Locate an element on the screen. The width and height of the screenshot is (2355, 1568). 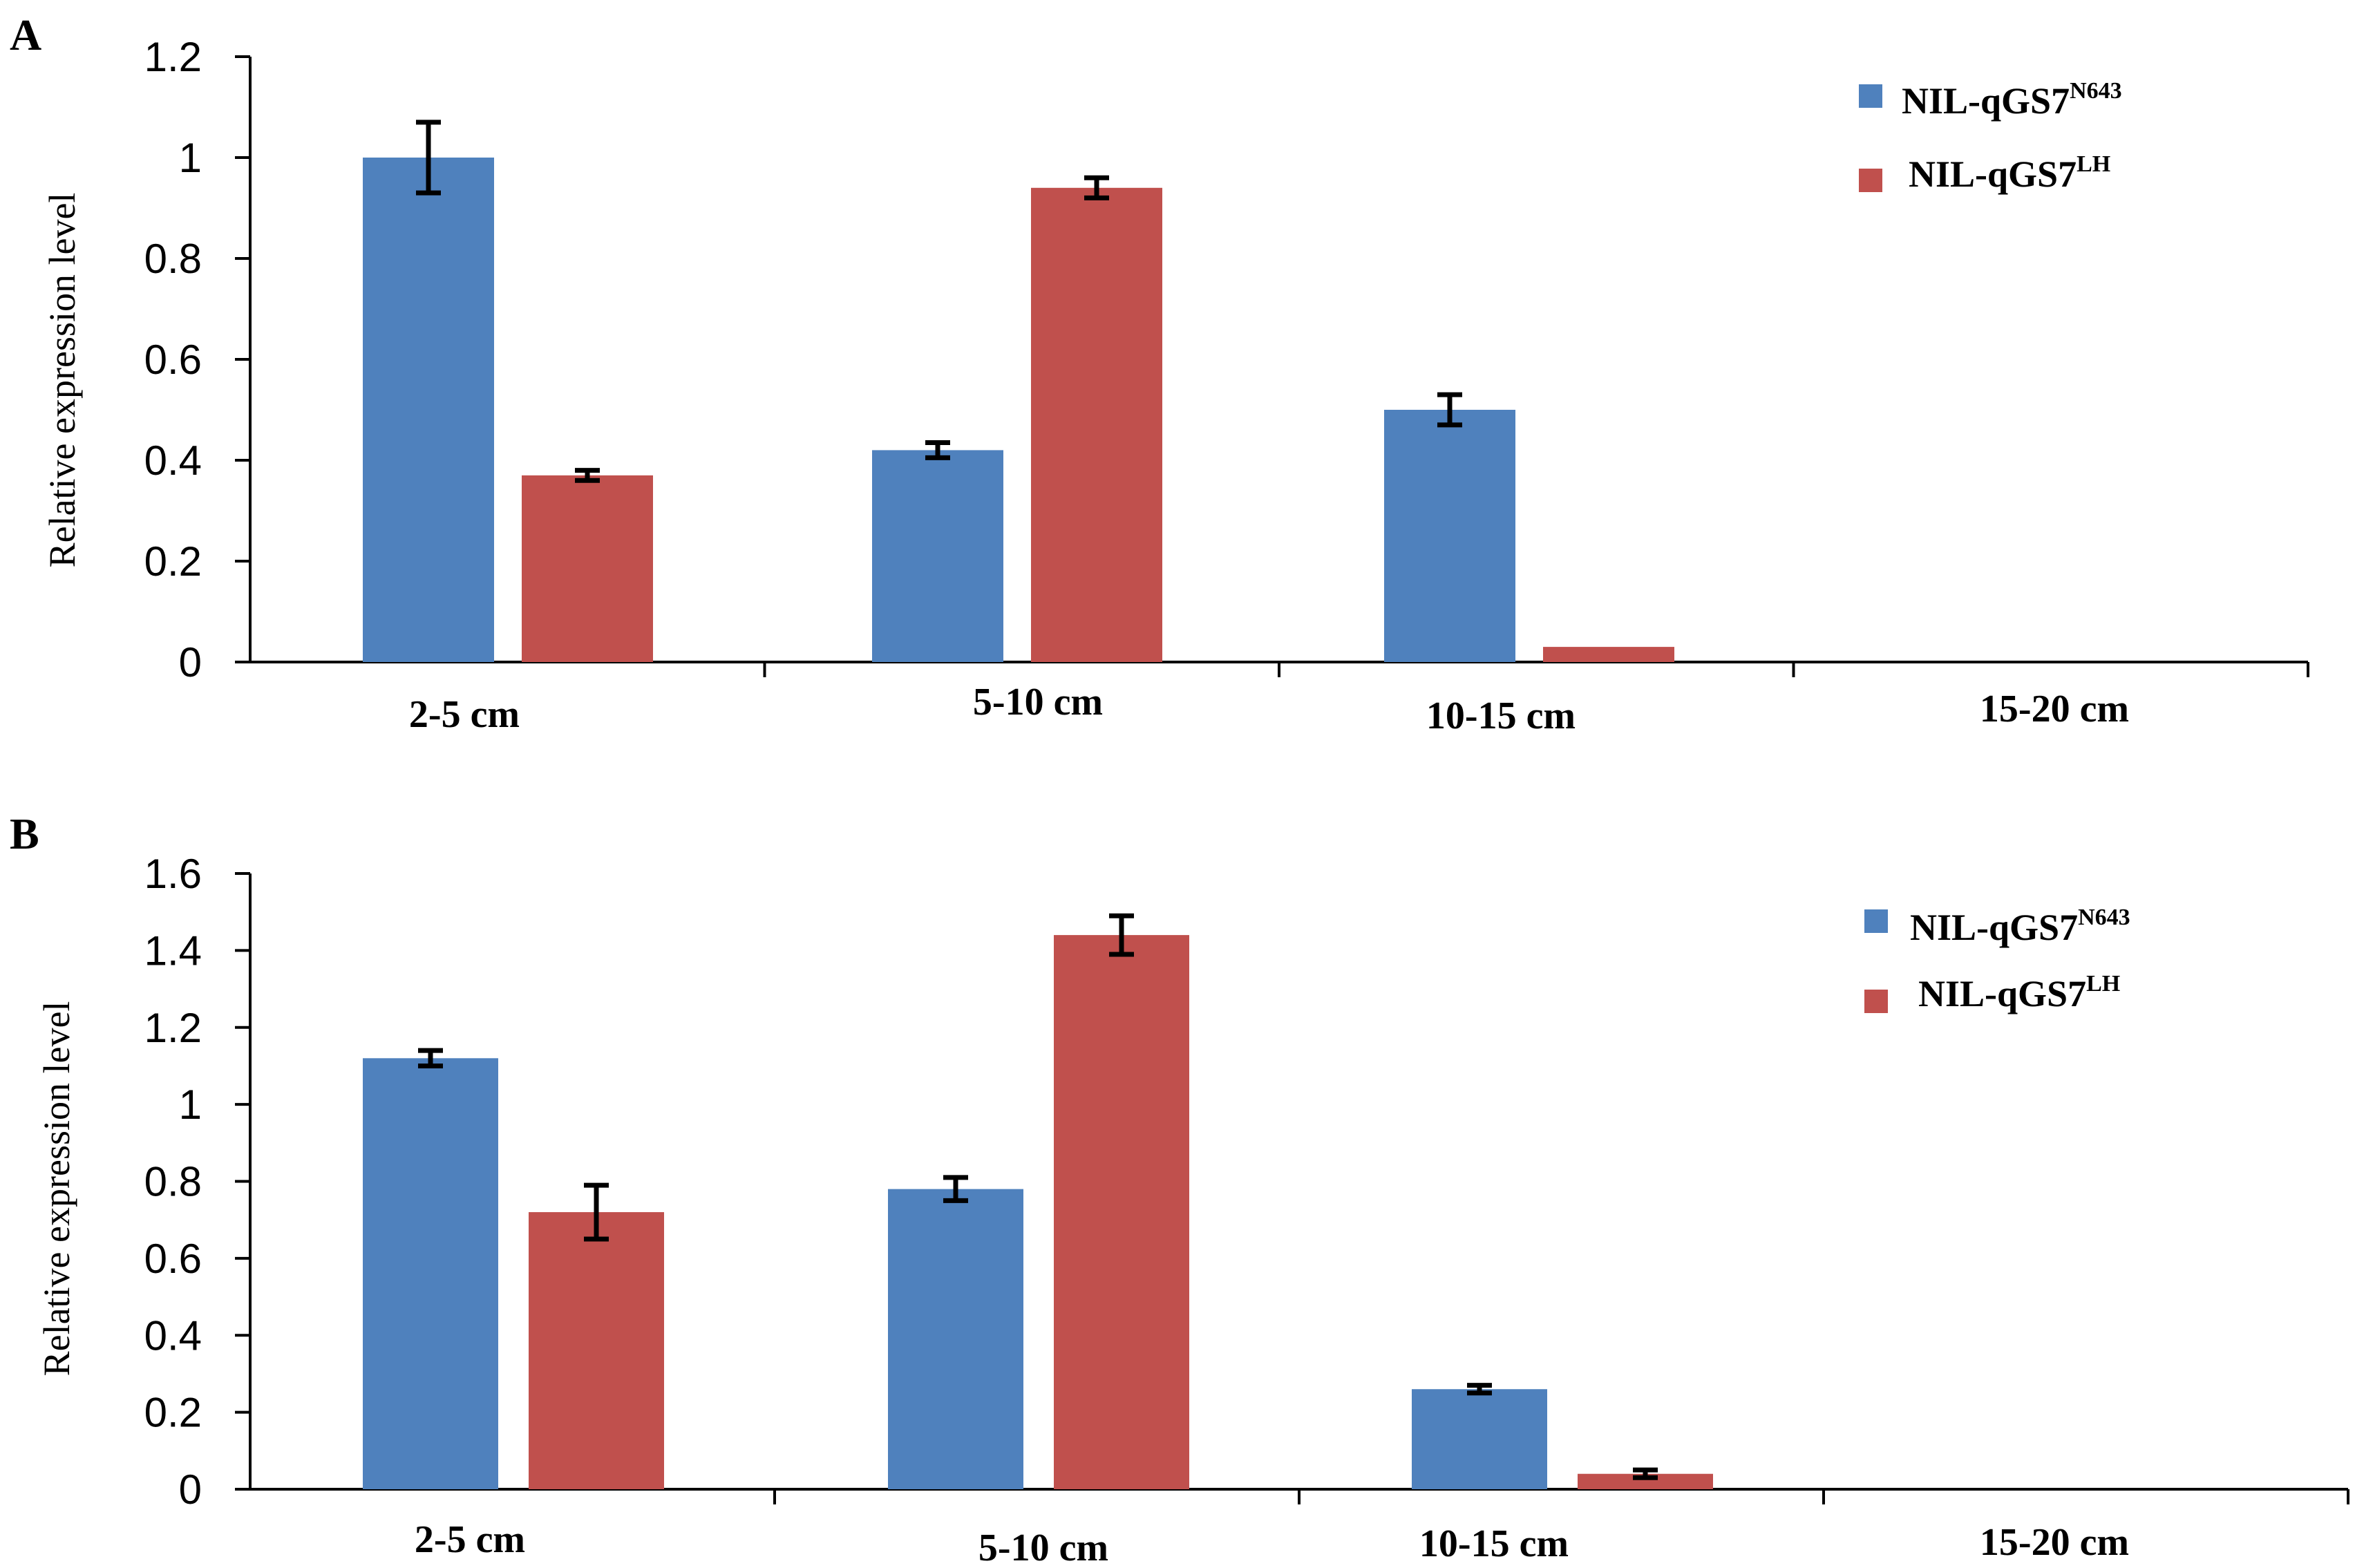
panel-letter: B is located at coordinates (24, 833).